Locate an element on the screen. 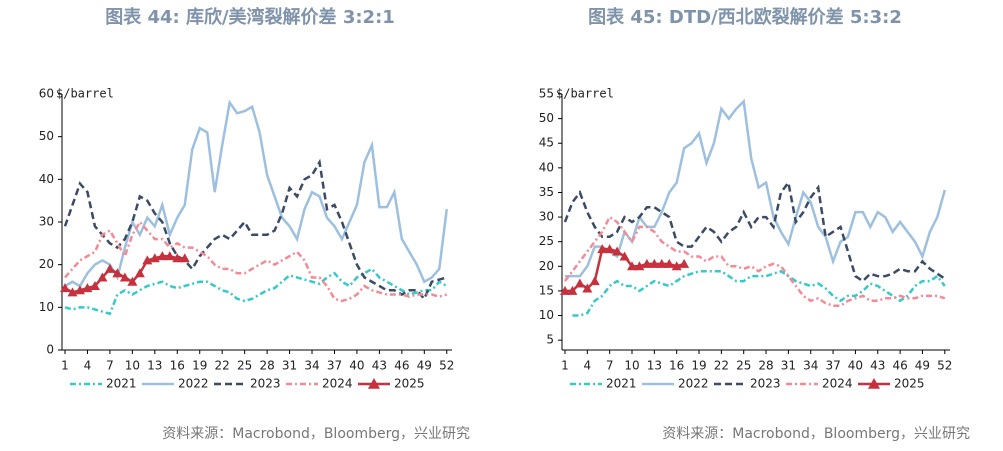 The height and width of the screenshot is (451, 1003). source-note: 资料来源：Macrobond，Bloomberg，兴业研究 is located at coordinates (316, 434).